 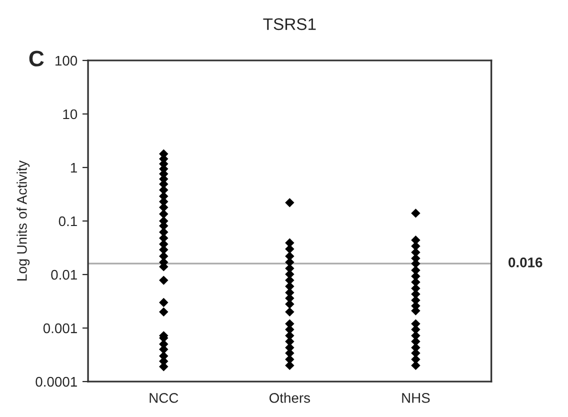 What do you see at coordinates (67, 61) in the screenshot?
I see `y-tick-label: 100` at bounding box center [67, 61].